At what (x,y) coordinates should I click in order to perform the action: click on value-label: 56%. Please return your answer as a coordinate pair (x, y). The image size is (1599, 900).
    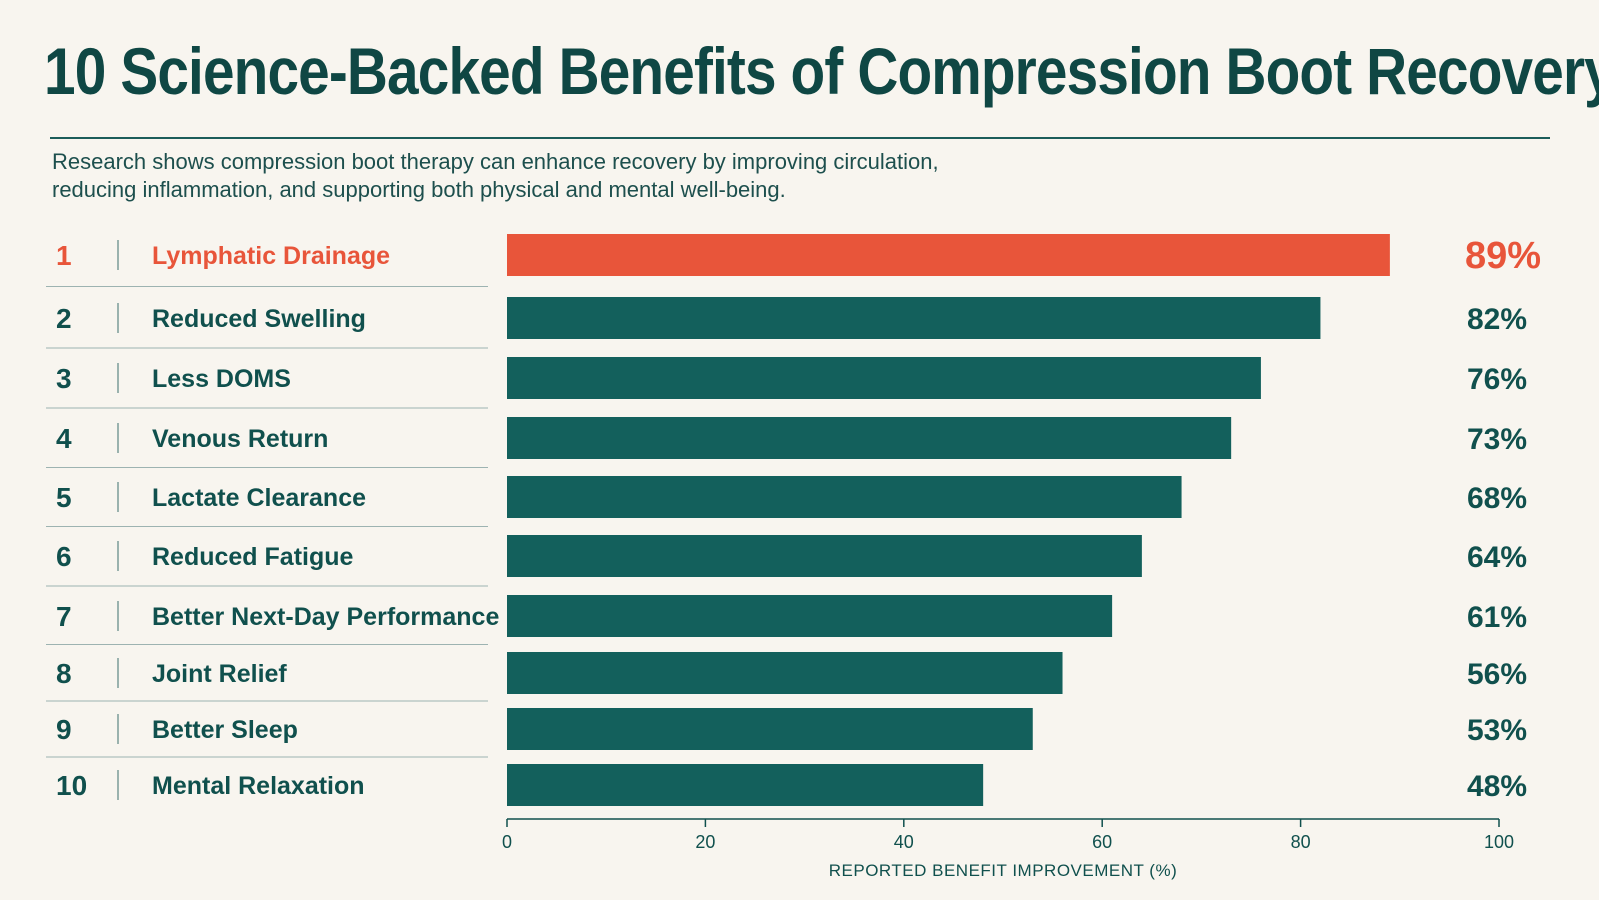
    Looking at the image, I should click on (1497, 674).